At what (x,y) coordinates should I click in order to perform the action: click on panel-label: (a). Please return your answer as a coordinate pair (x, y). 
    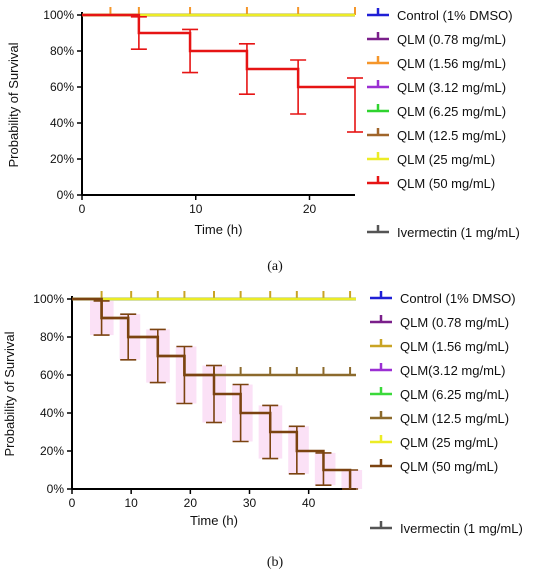
    Looking at the image, I should click on (275, 266).